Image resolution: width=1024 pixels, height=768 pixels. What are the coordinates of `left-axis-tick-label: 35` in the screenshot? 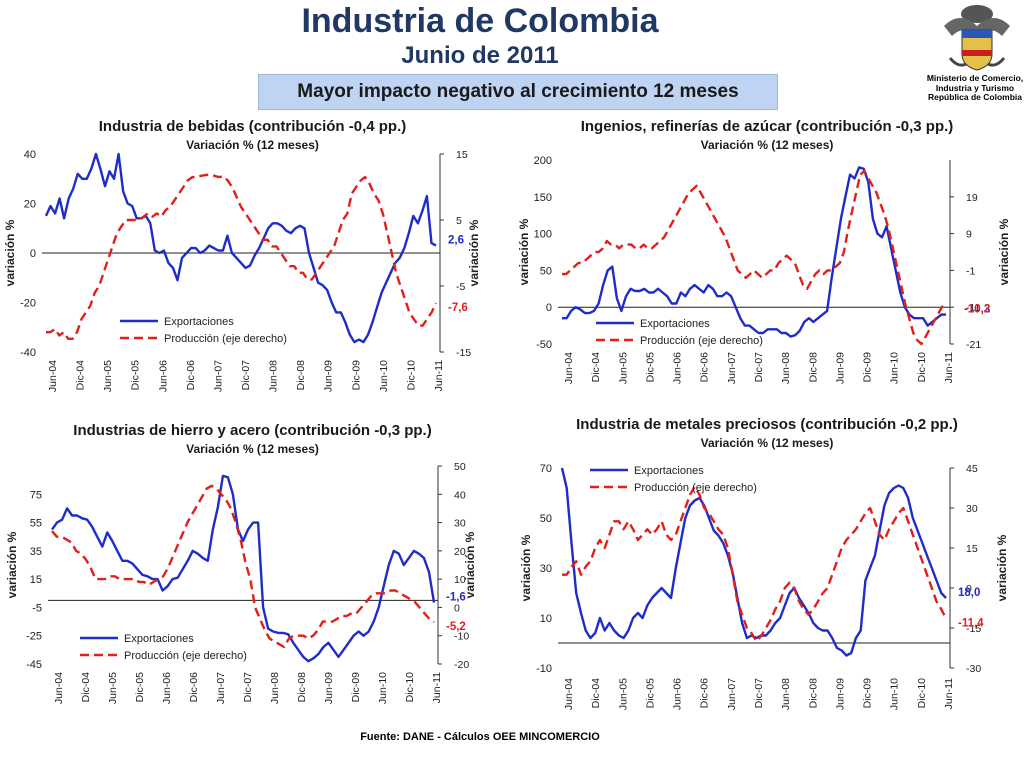 It's located at (36, 552).